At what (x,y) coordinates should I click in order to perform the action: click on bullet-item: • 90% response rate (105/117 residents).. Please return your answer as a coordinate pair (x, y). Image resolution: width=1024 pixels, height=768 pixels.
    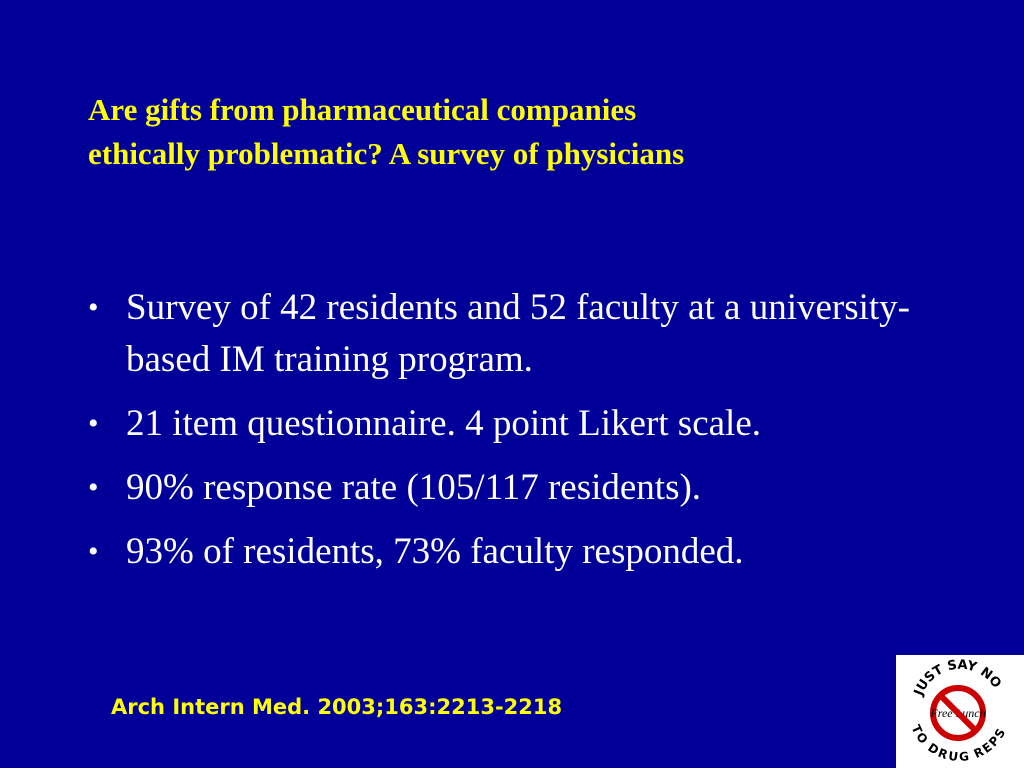
    Looking at the image, I should click on (518, 488).